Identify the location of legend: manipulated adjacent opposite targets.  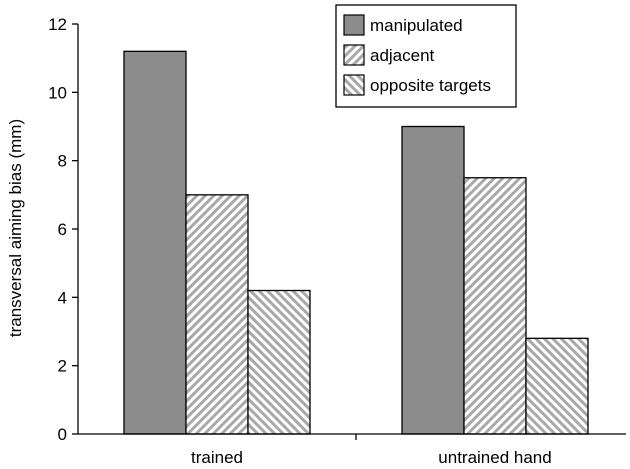
(426, 56).